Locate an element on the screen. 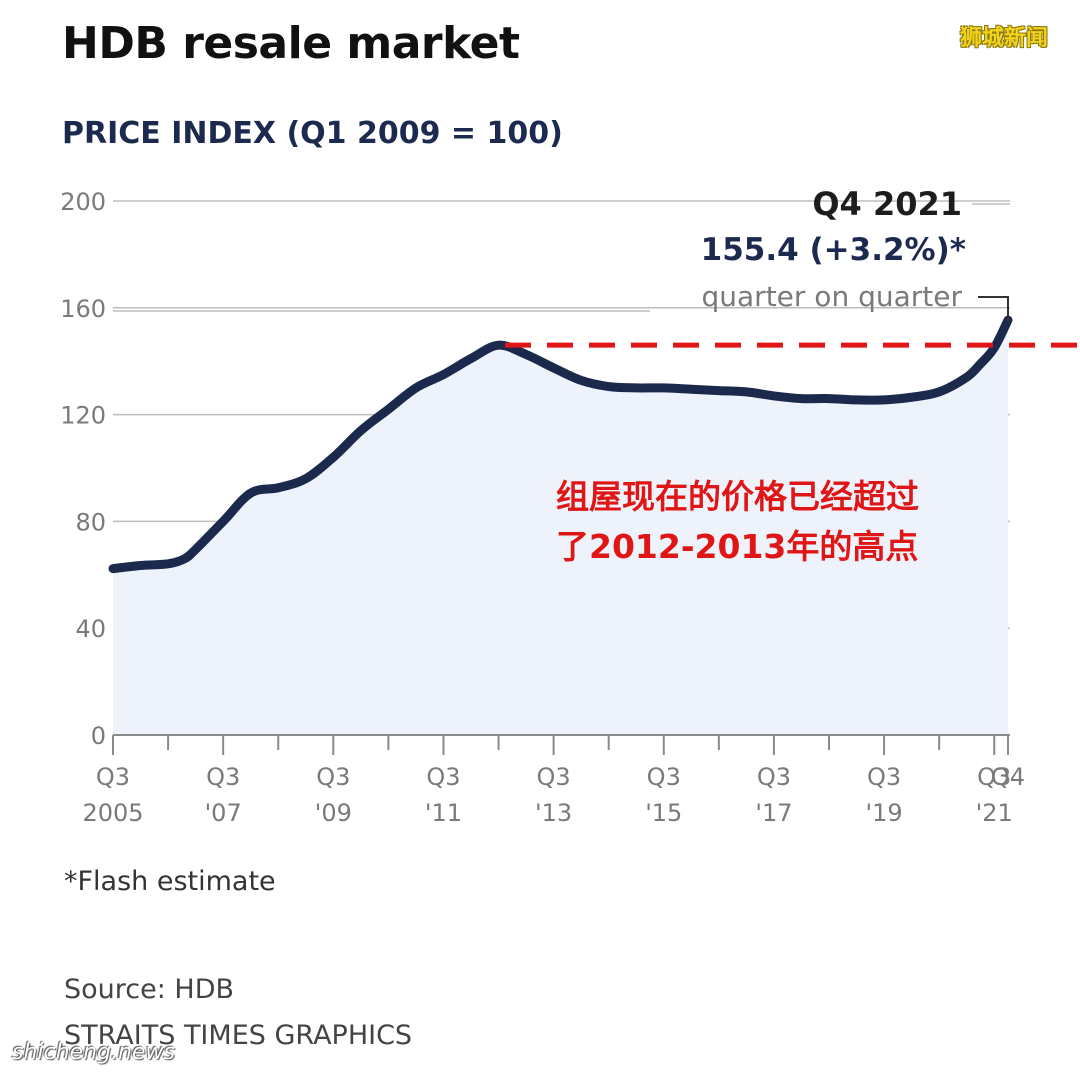 This screenshot has height=1076, width=1080. chart-subtitle: PRICE INDEX (Q1 2009 = 100) is located at coordinates (312, 133).